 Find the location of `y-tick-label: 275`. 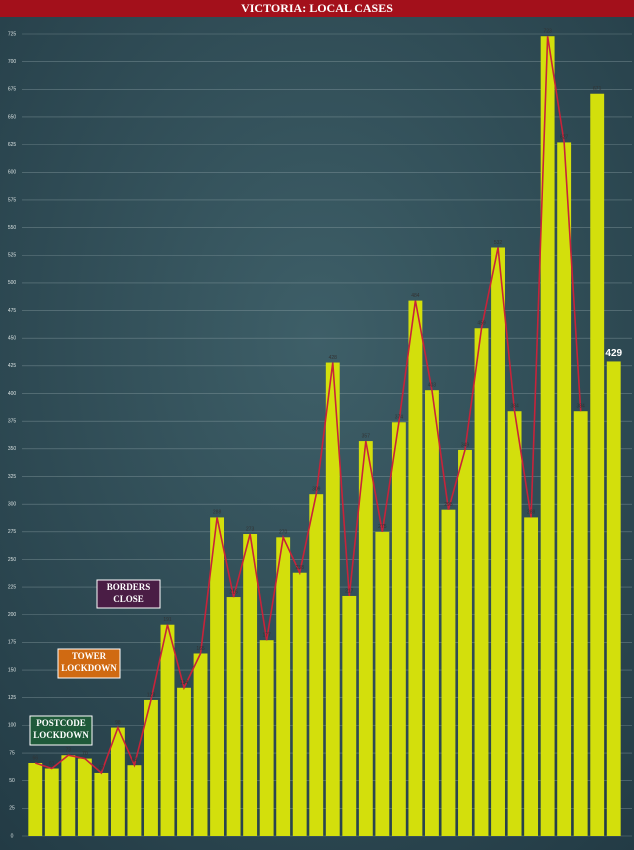

y-tick-label: 275 is located at coordinates (12, 532).